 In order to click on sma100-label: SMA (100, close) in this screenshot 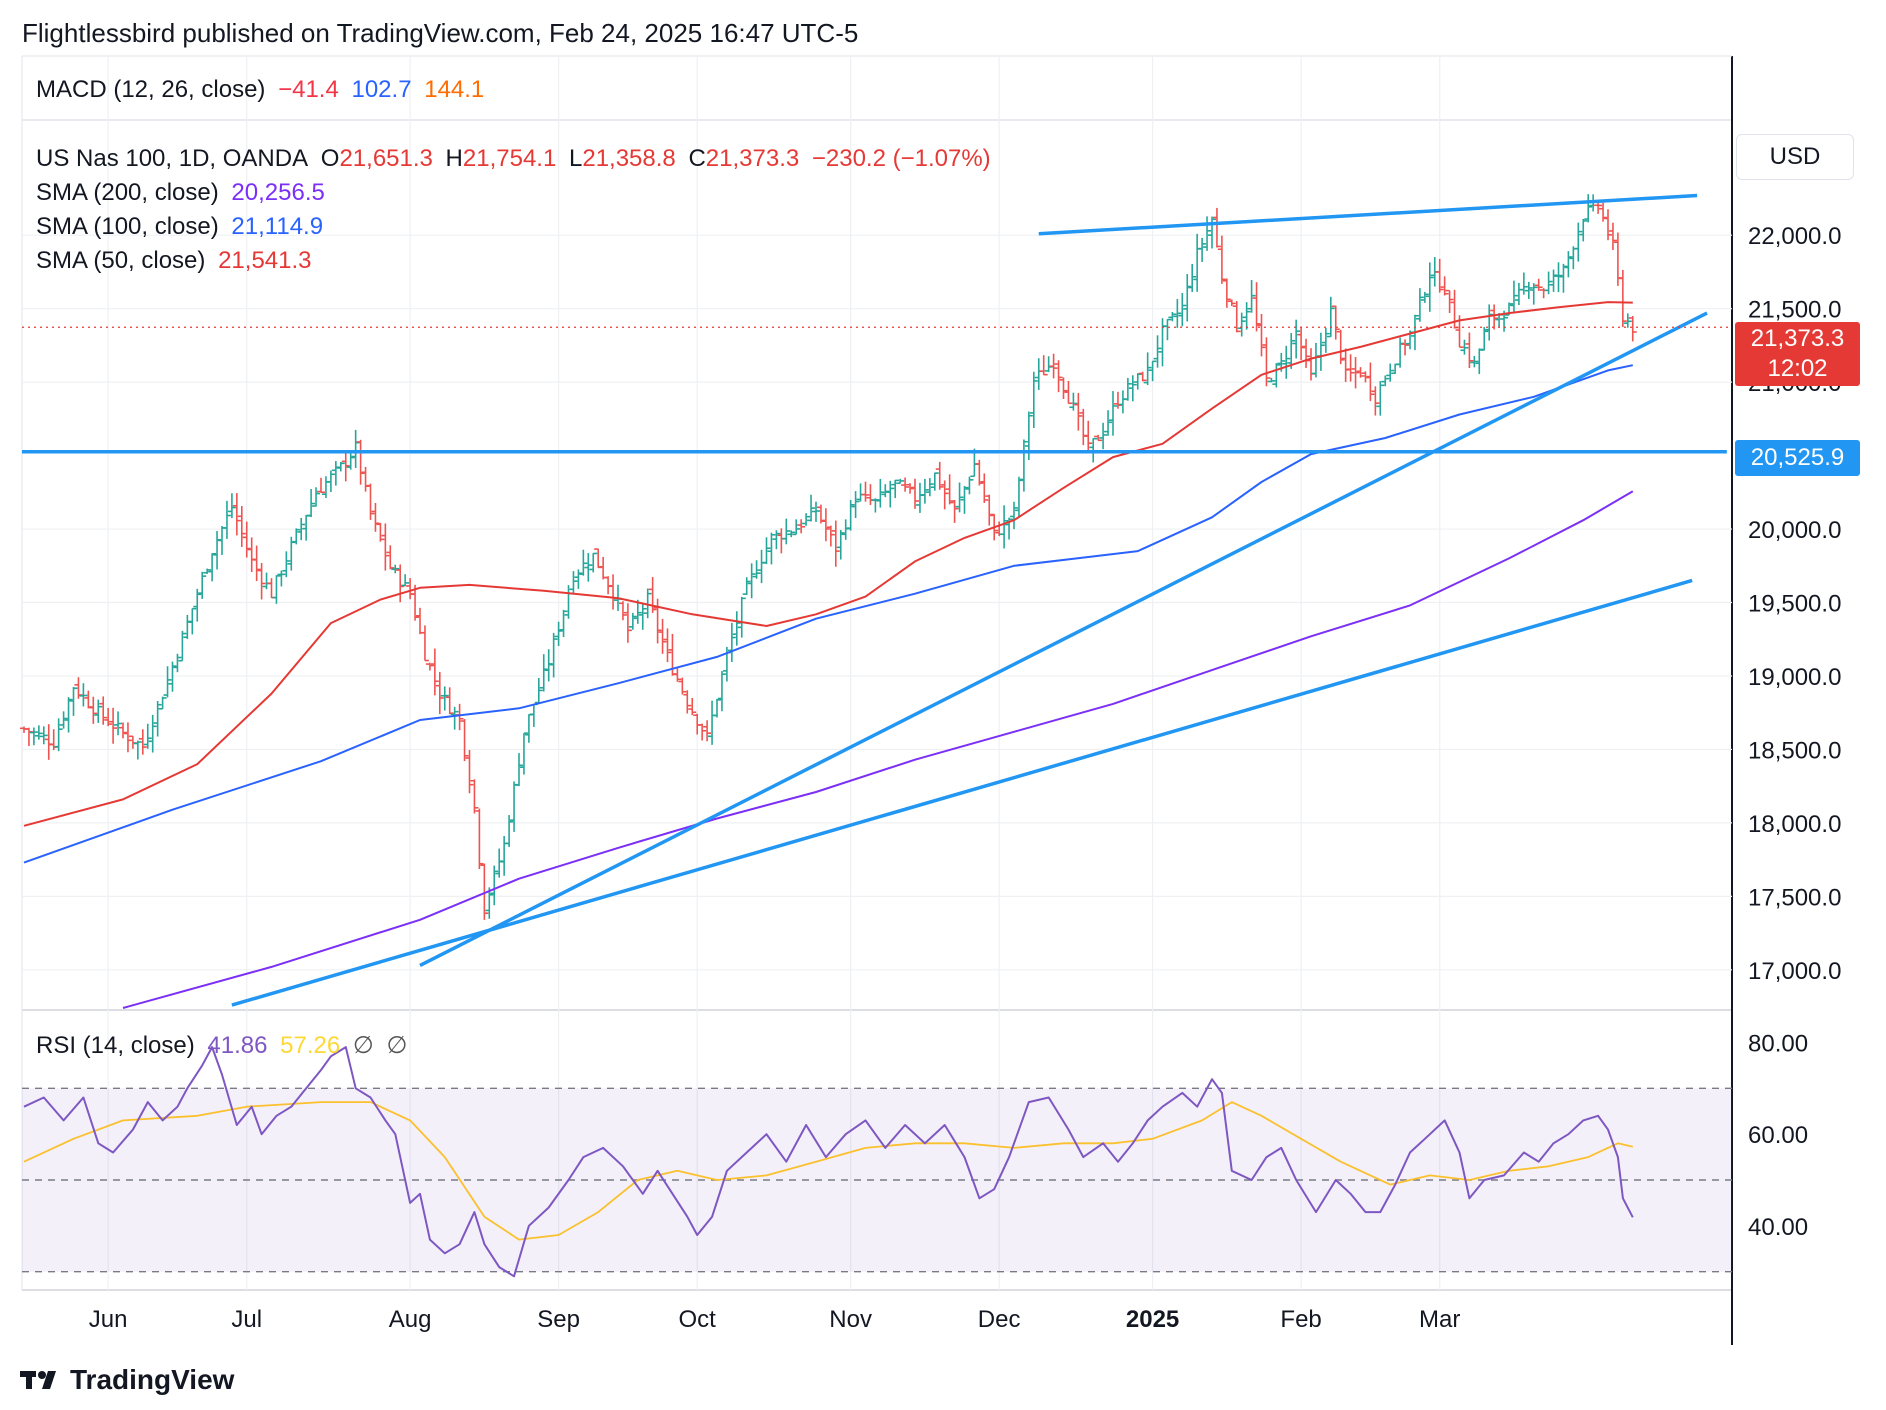, I will do `click(127, 226)`.